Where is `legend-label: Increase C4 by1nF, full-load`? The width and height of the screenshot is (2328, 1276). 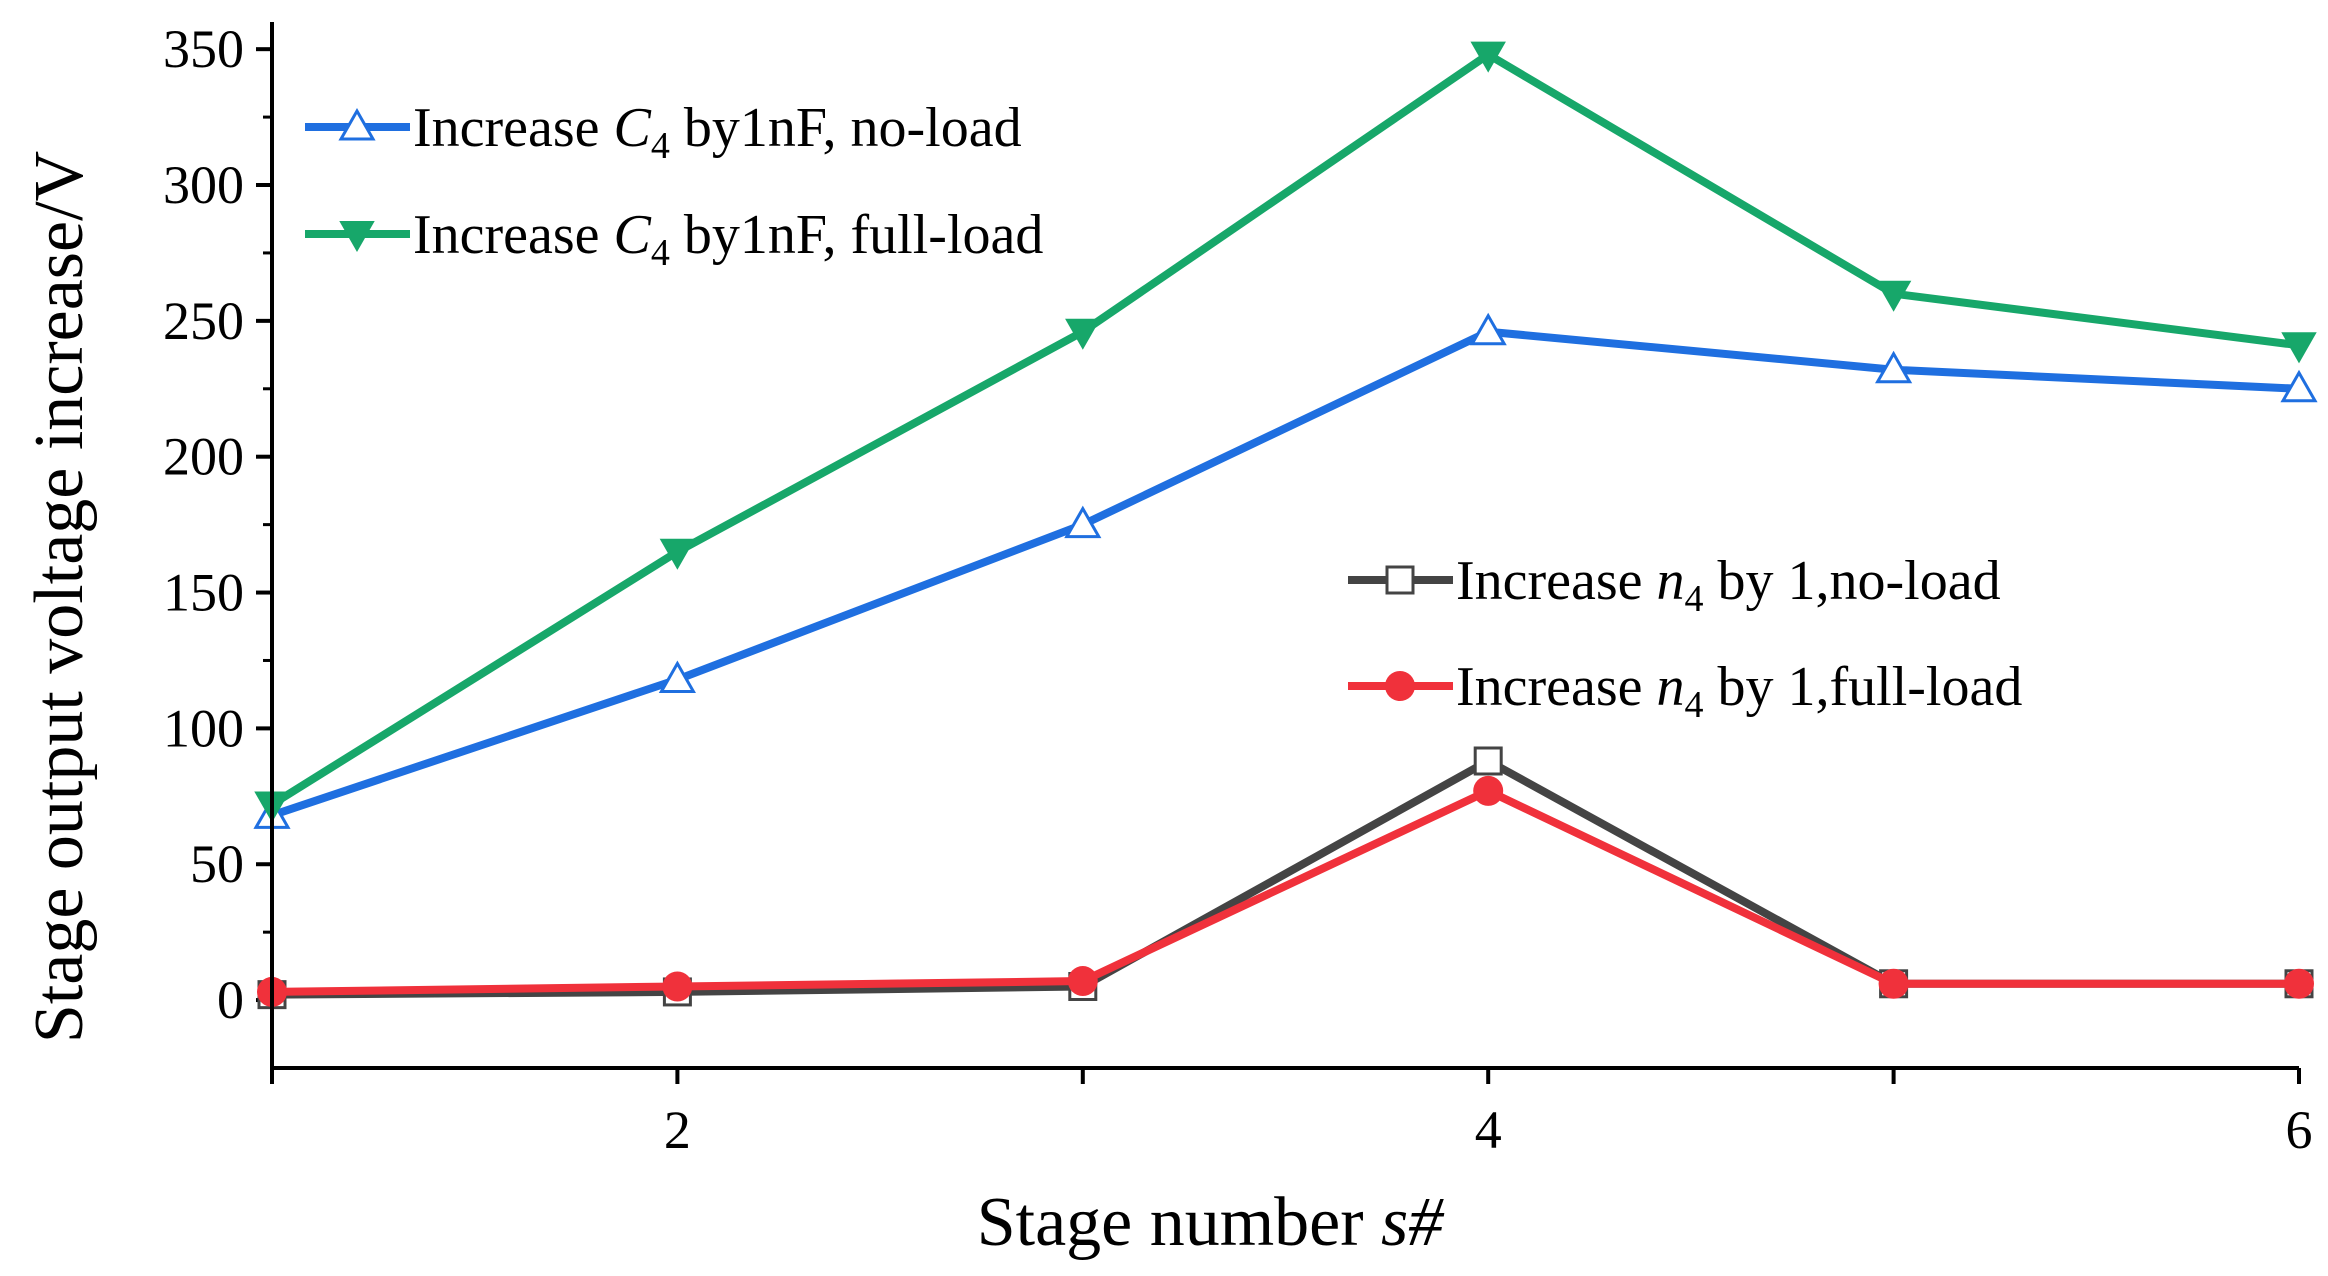 legend-label: Increase C4 by1nF, full-load is located at coordinates (728, 239).